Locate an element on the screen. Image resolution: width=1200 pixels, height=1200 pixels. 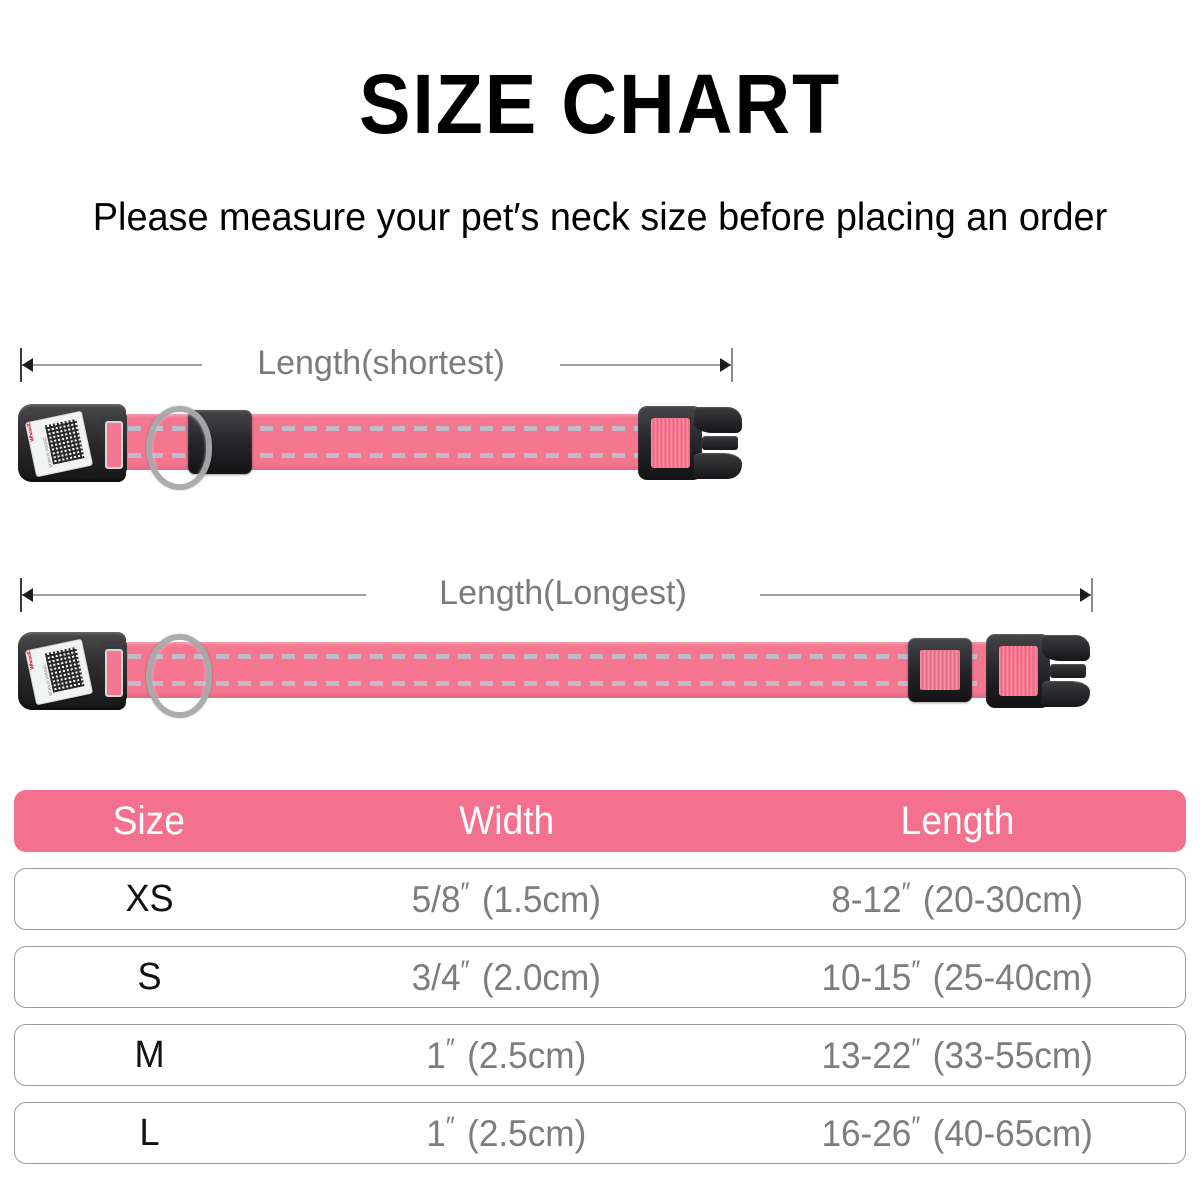
cell-width-cm: (1.5cm) is located at coordinates (541, 900).